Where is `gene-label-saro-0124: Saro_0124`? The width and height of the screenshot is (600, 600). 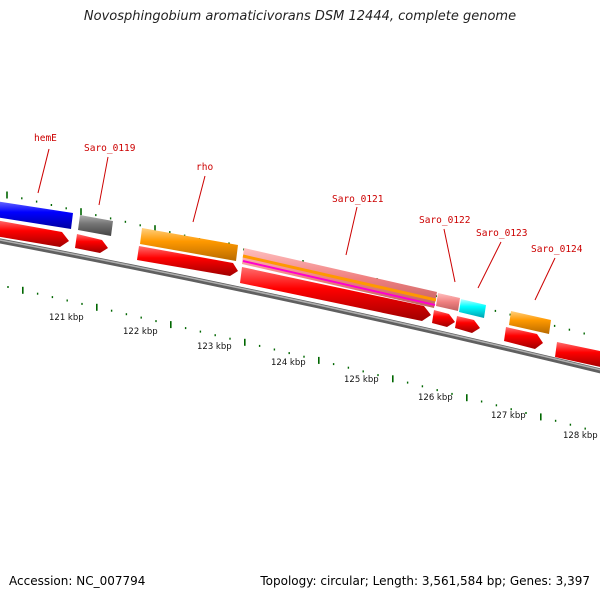
gene-label-saro-0124: Saro_0124 is located at coordinates (557, 249).